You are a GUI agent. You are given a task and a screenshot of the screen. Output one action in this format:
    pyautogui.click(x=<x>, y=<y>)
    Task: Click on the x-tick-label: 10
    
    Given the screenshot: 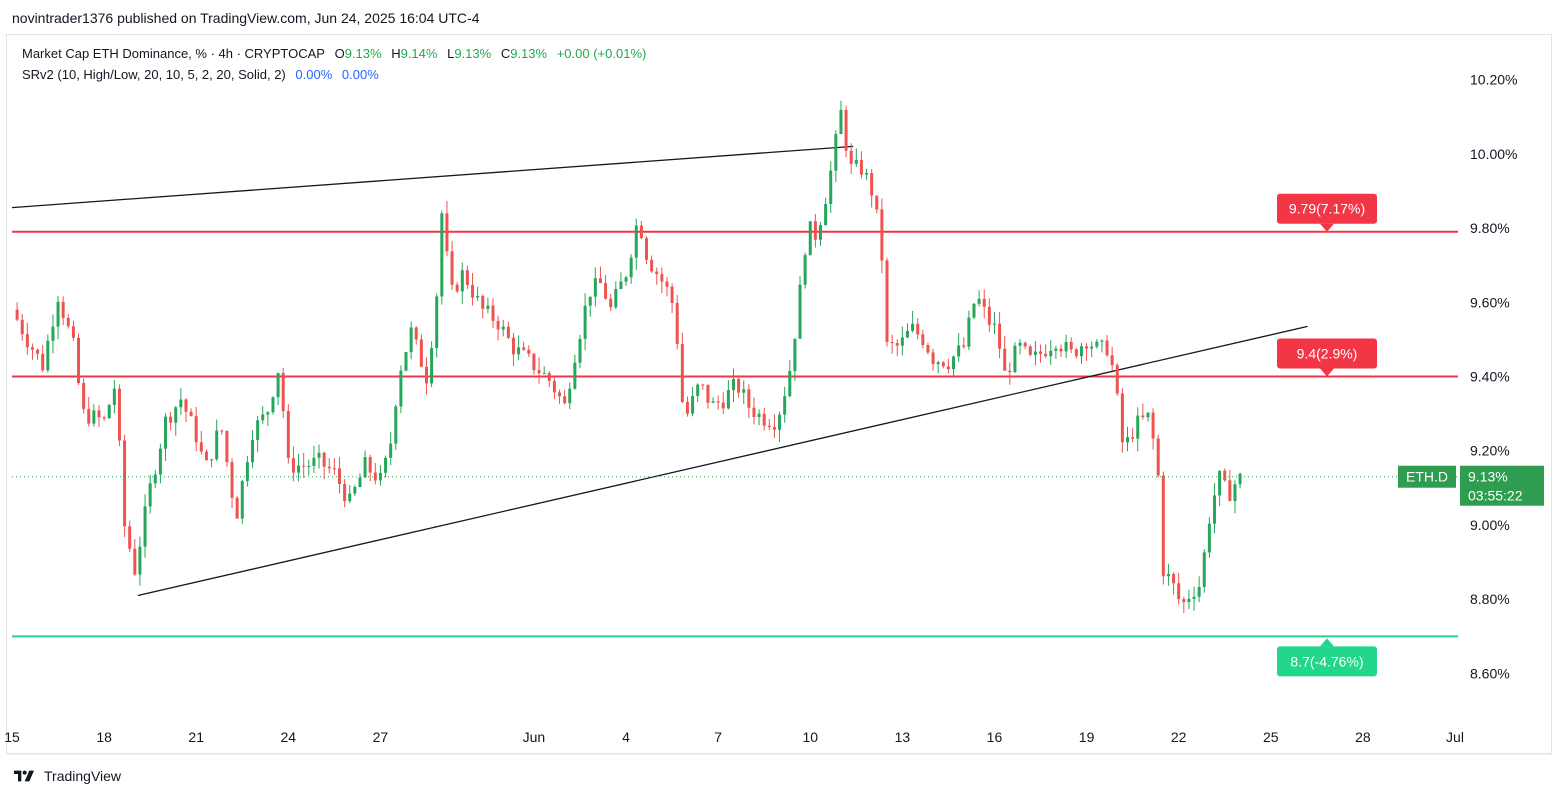 What is the action you would take?
    pyautogui.click(x=810, y=737)
    